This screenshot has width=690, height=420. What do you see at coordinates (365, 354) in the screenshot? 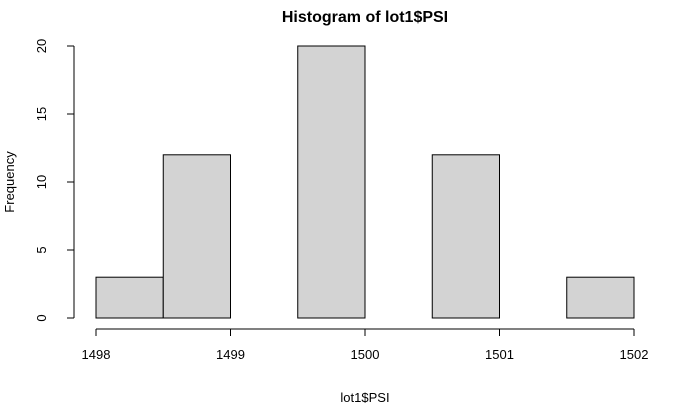
I see `x-tick-label-2: 1500` at bounding box center [365, 354].